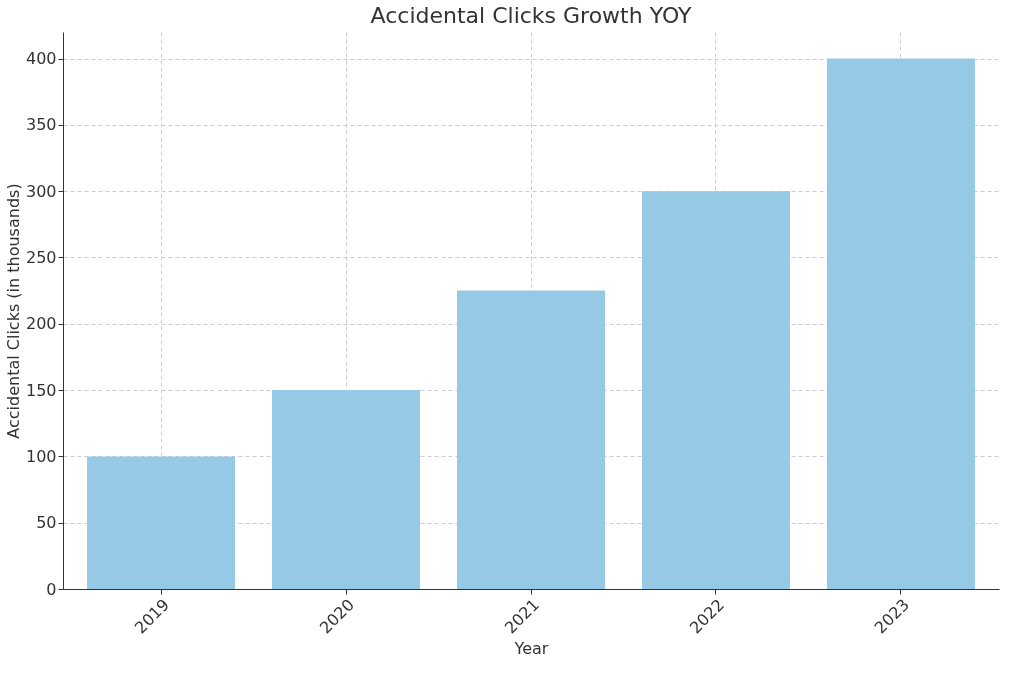  Describe the element at coordinates (51, 589) in the screenshot. I see `y-tick-label: 0` at that location.